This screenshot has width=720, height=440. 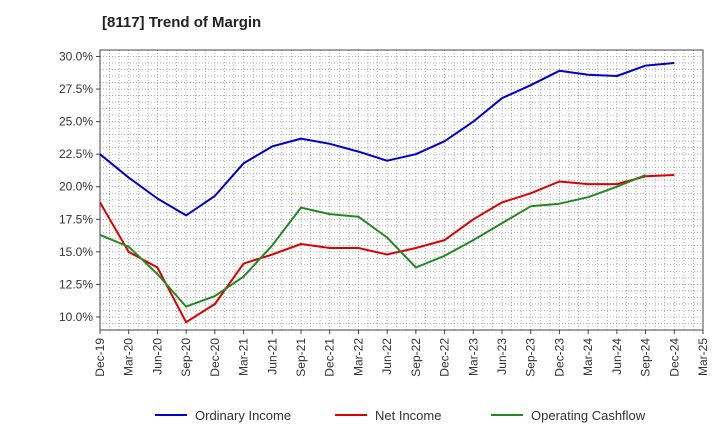 I want to click on x-tick-label: Mar-24, so click(x=588, y=357).